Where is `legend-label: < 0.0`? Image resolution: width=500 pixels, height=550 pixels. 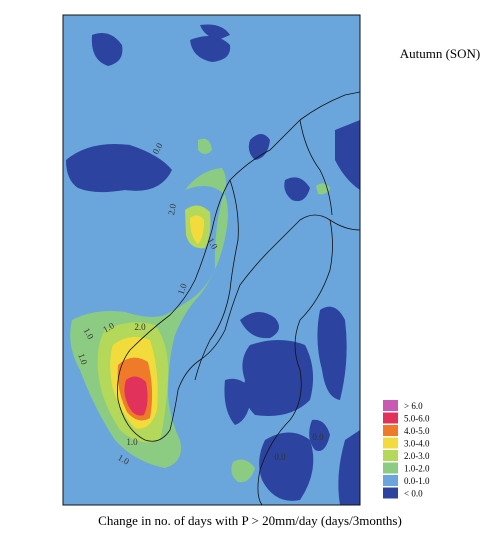
legend-label: < 0.0 is located at coordinates (413, 494).